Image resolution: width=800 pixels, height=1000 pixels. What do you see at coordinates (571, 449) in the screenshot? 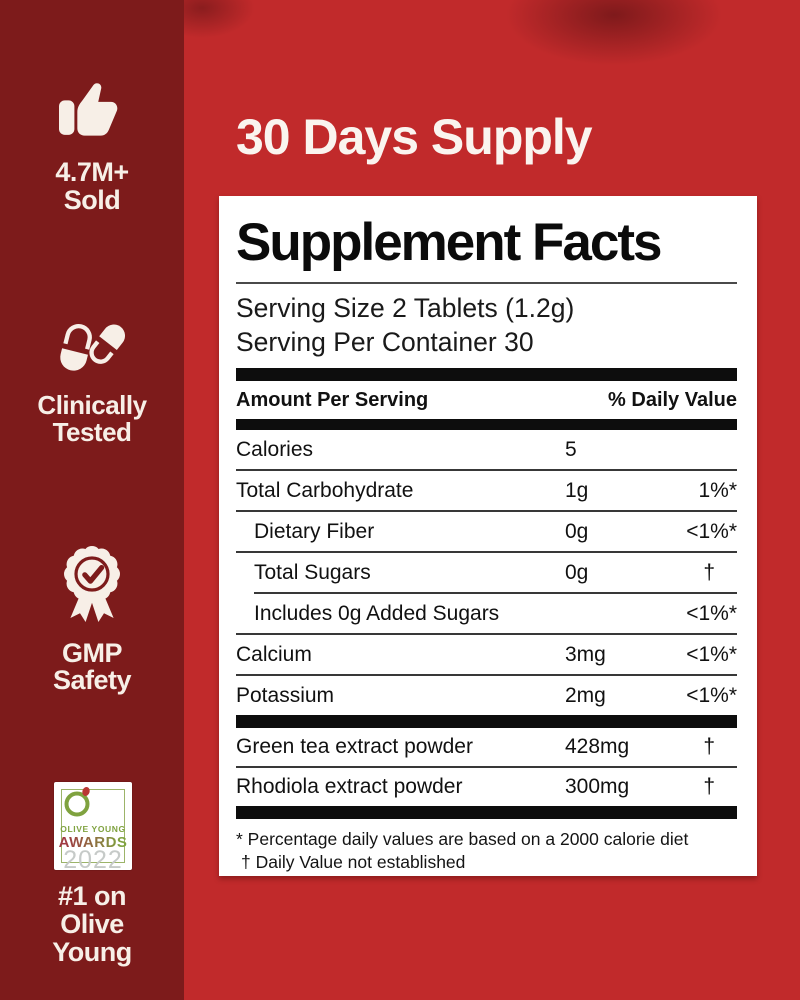
I see `nutrient-amount: 5` at bounding box center [571, 449].